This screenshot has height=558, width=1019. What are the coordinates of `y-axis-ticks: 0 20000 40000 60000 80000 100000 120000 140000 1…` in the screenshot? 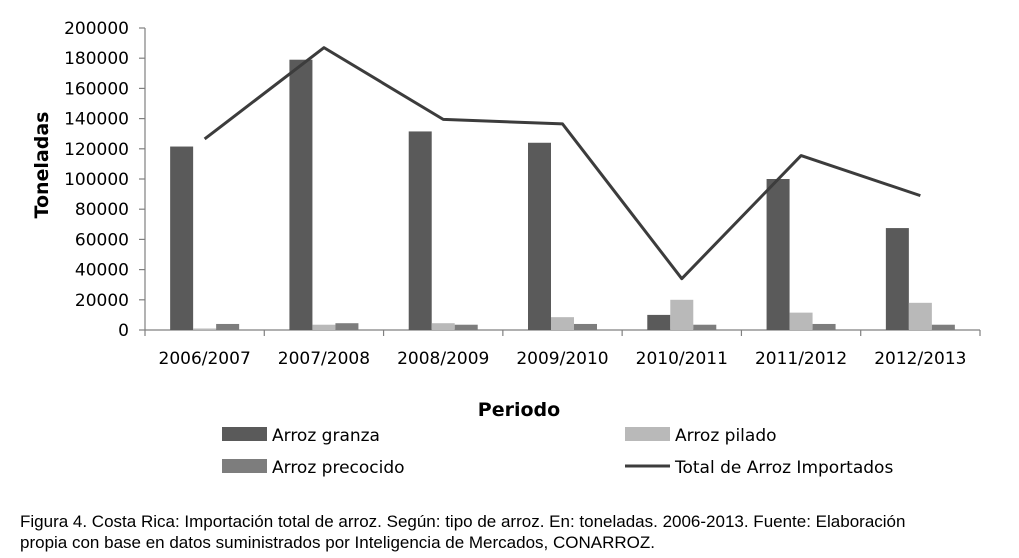 It's located at (104, 180).